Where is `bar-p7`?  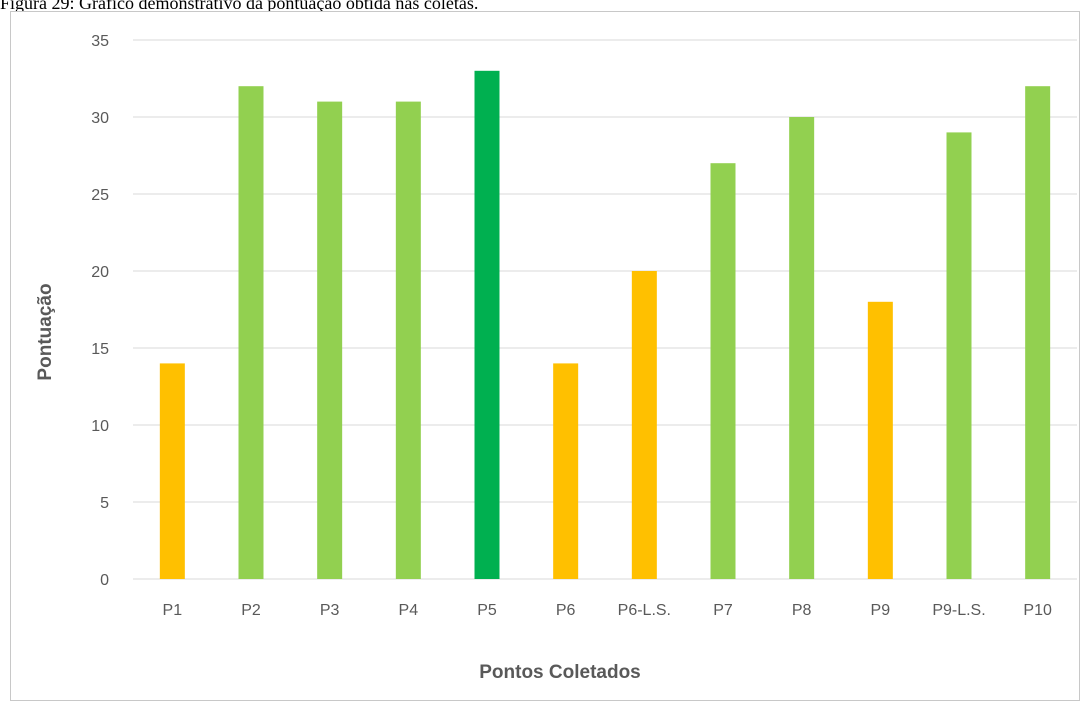
bar-p7 is located at coordinates (723, 371).